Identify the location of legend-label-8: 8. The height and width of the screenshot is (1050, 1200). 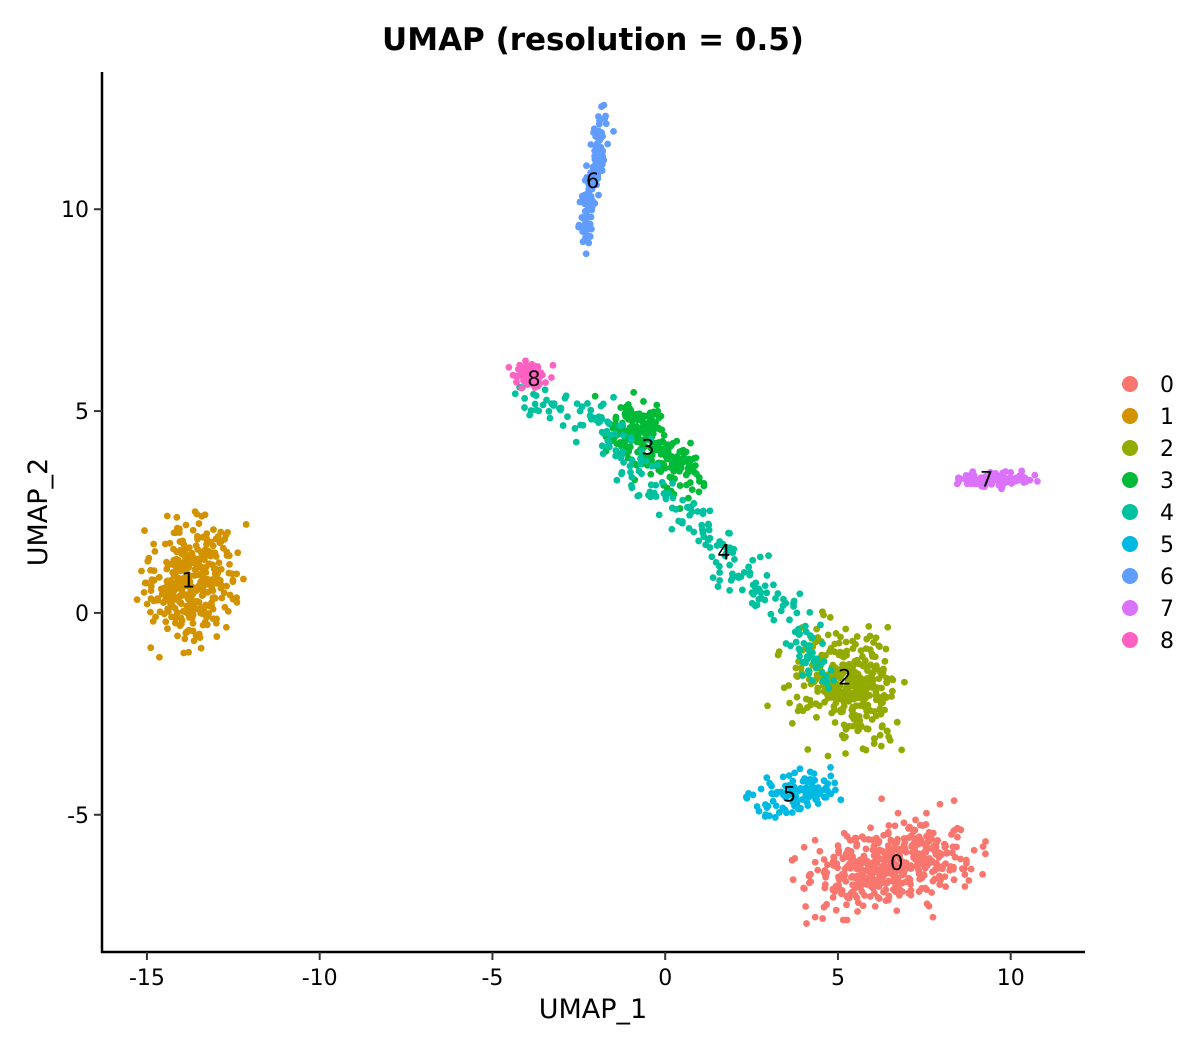
(1167, 641).